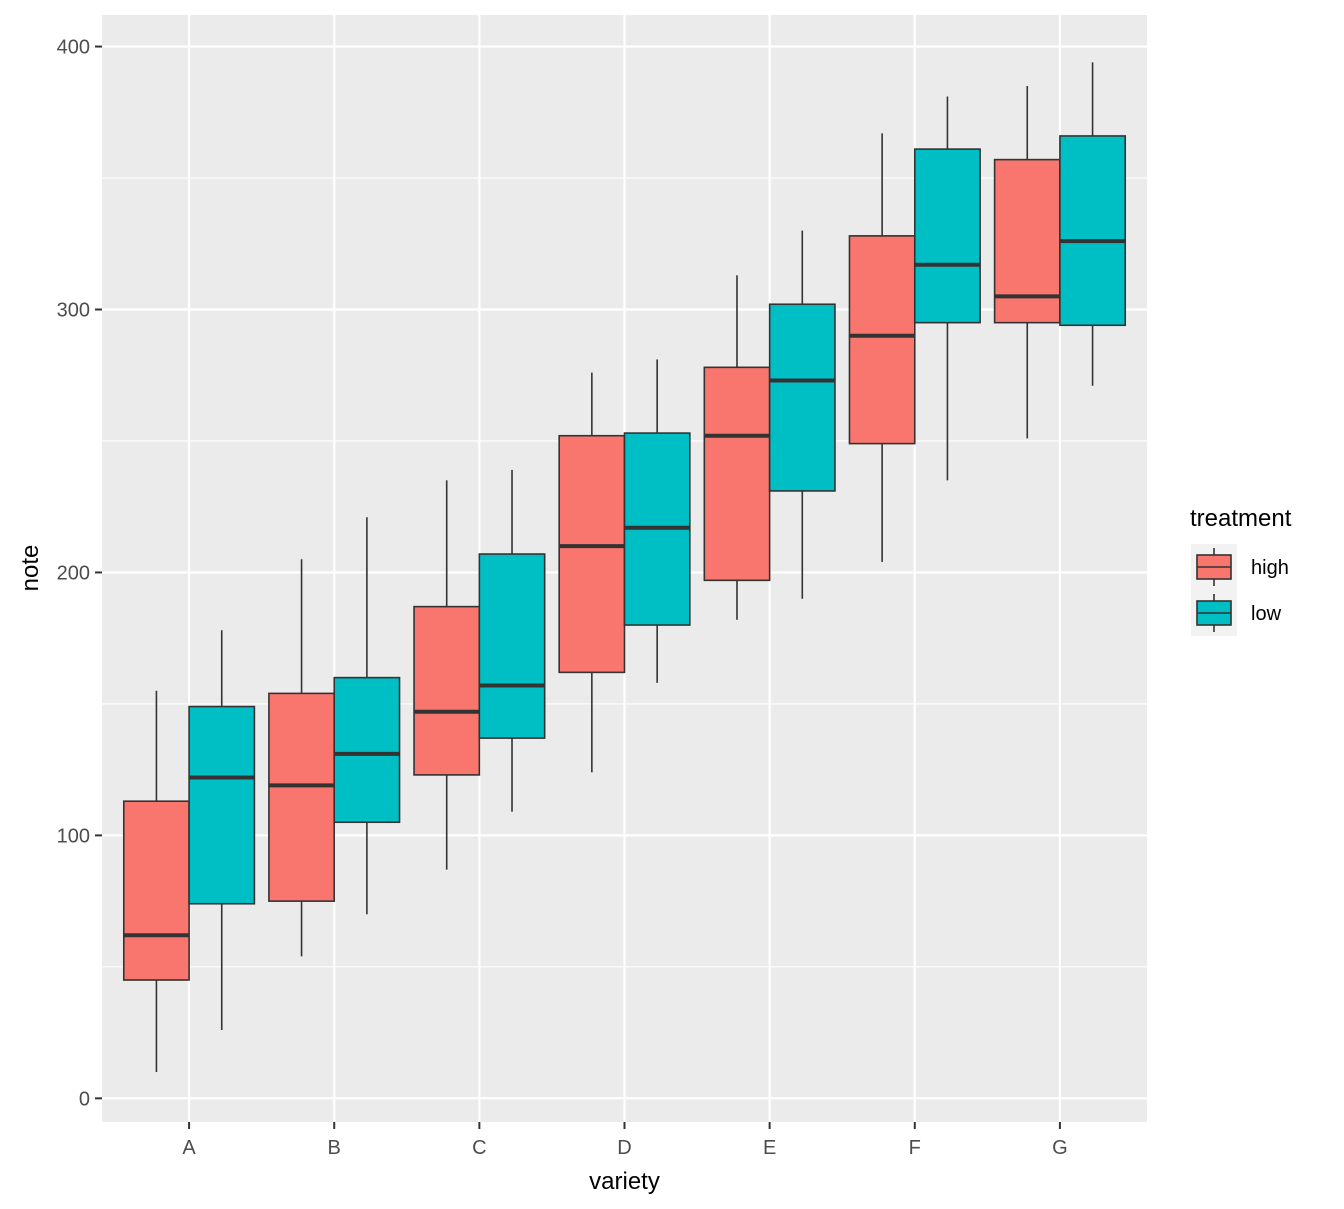 This screenshot has width=1344, height=1209. Describe the element at coordinates (189, 1148) in the screenshot. I see `x-tick-label: A` at that location.